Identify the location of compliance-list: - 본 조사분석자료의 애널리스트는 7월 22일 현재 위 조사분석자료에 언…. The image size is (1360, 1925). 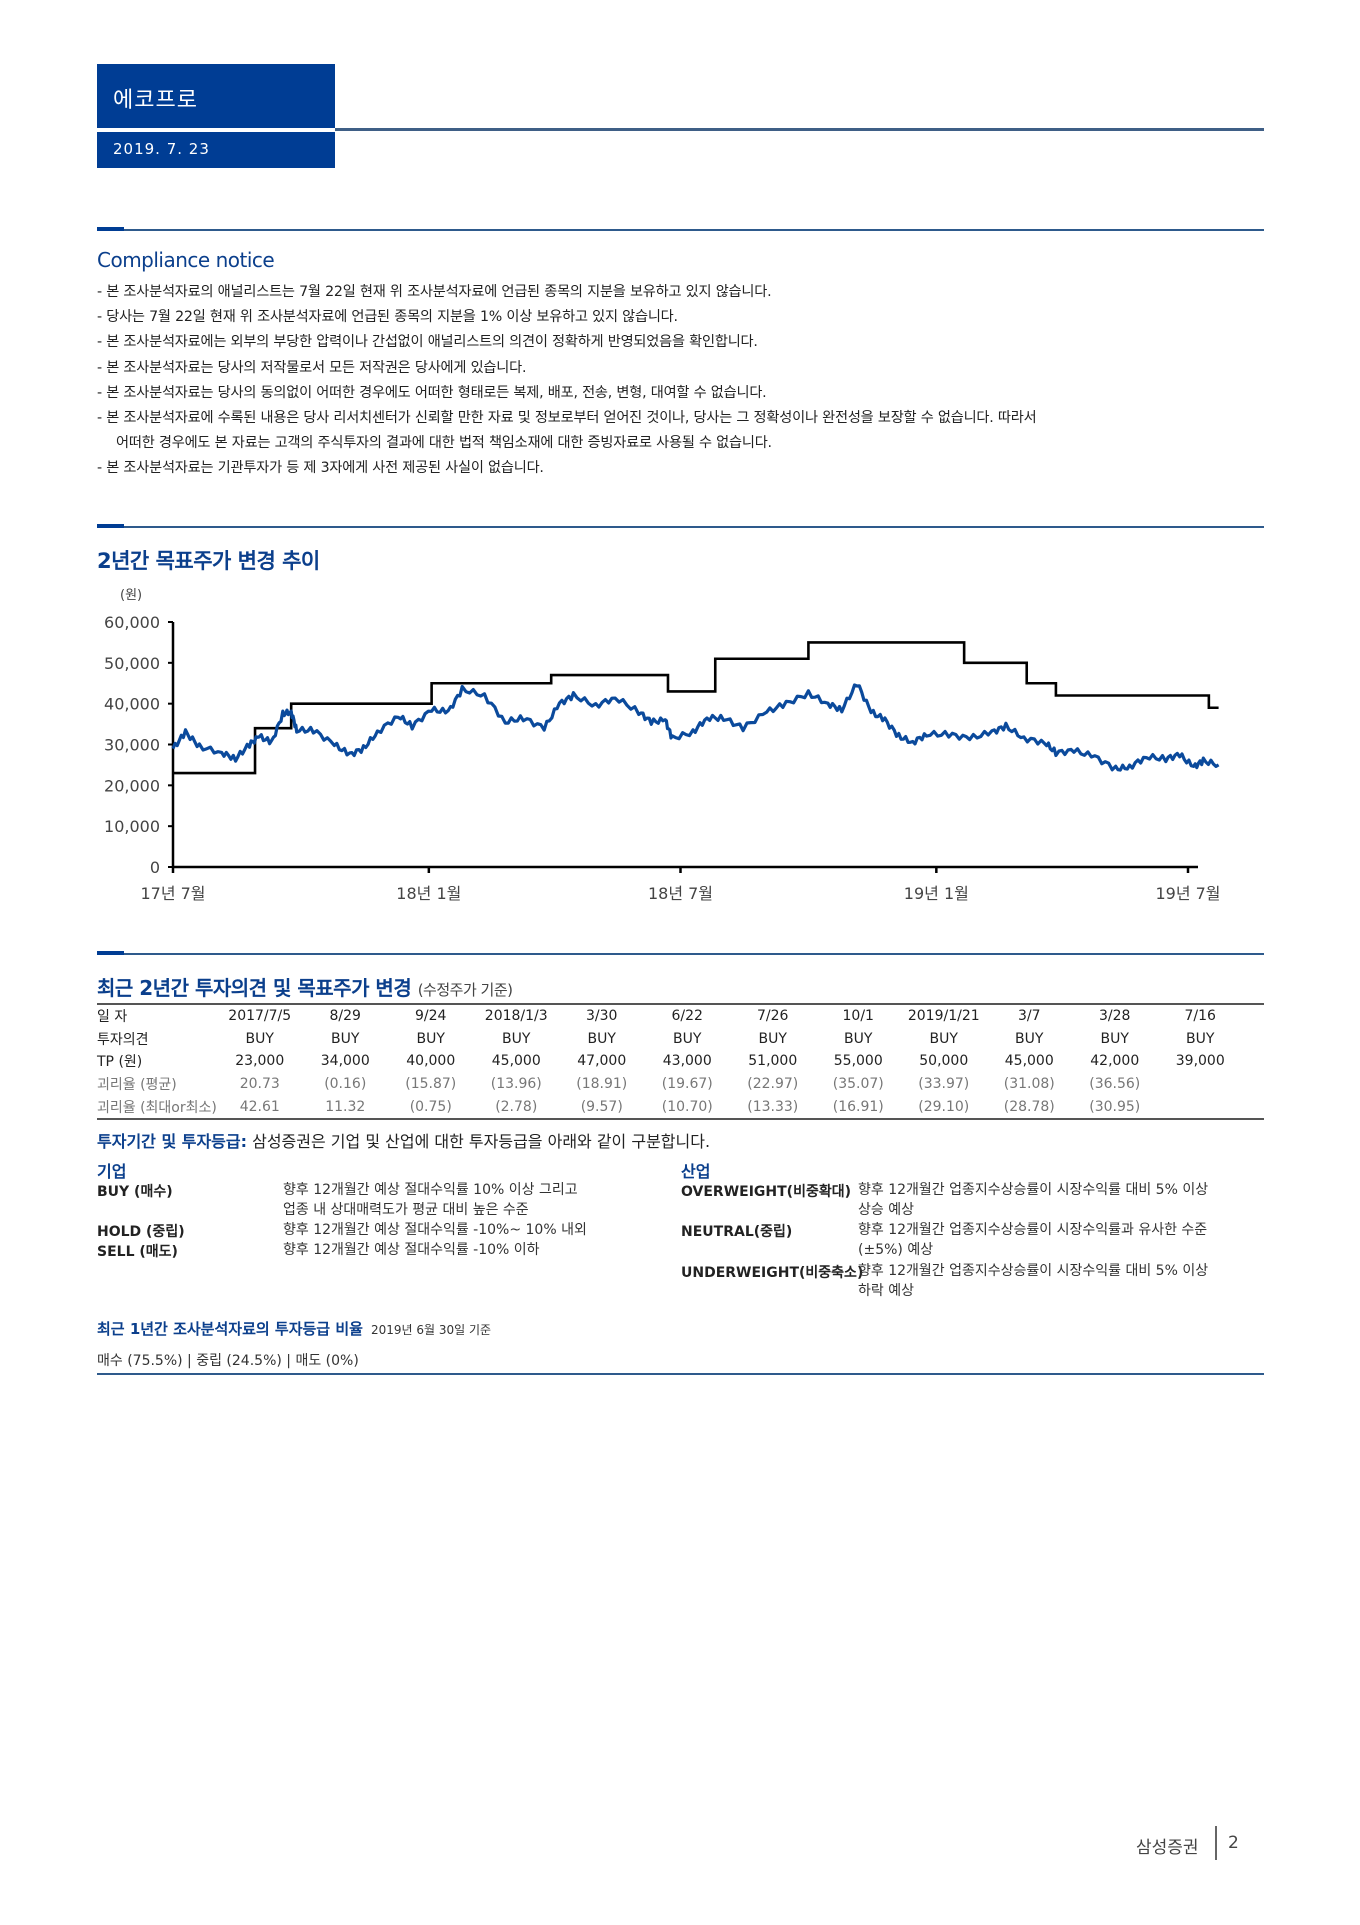
(682, 381).